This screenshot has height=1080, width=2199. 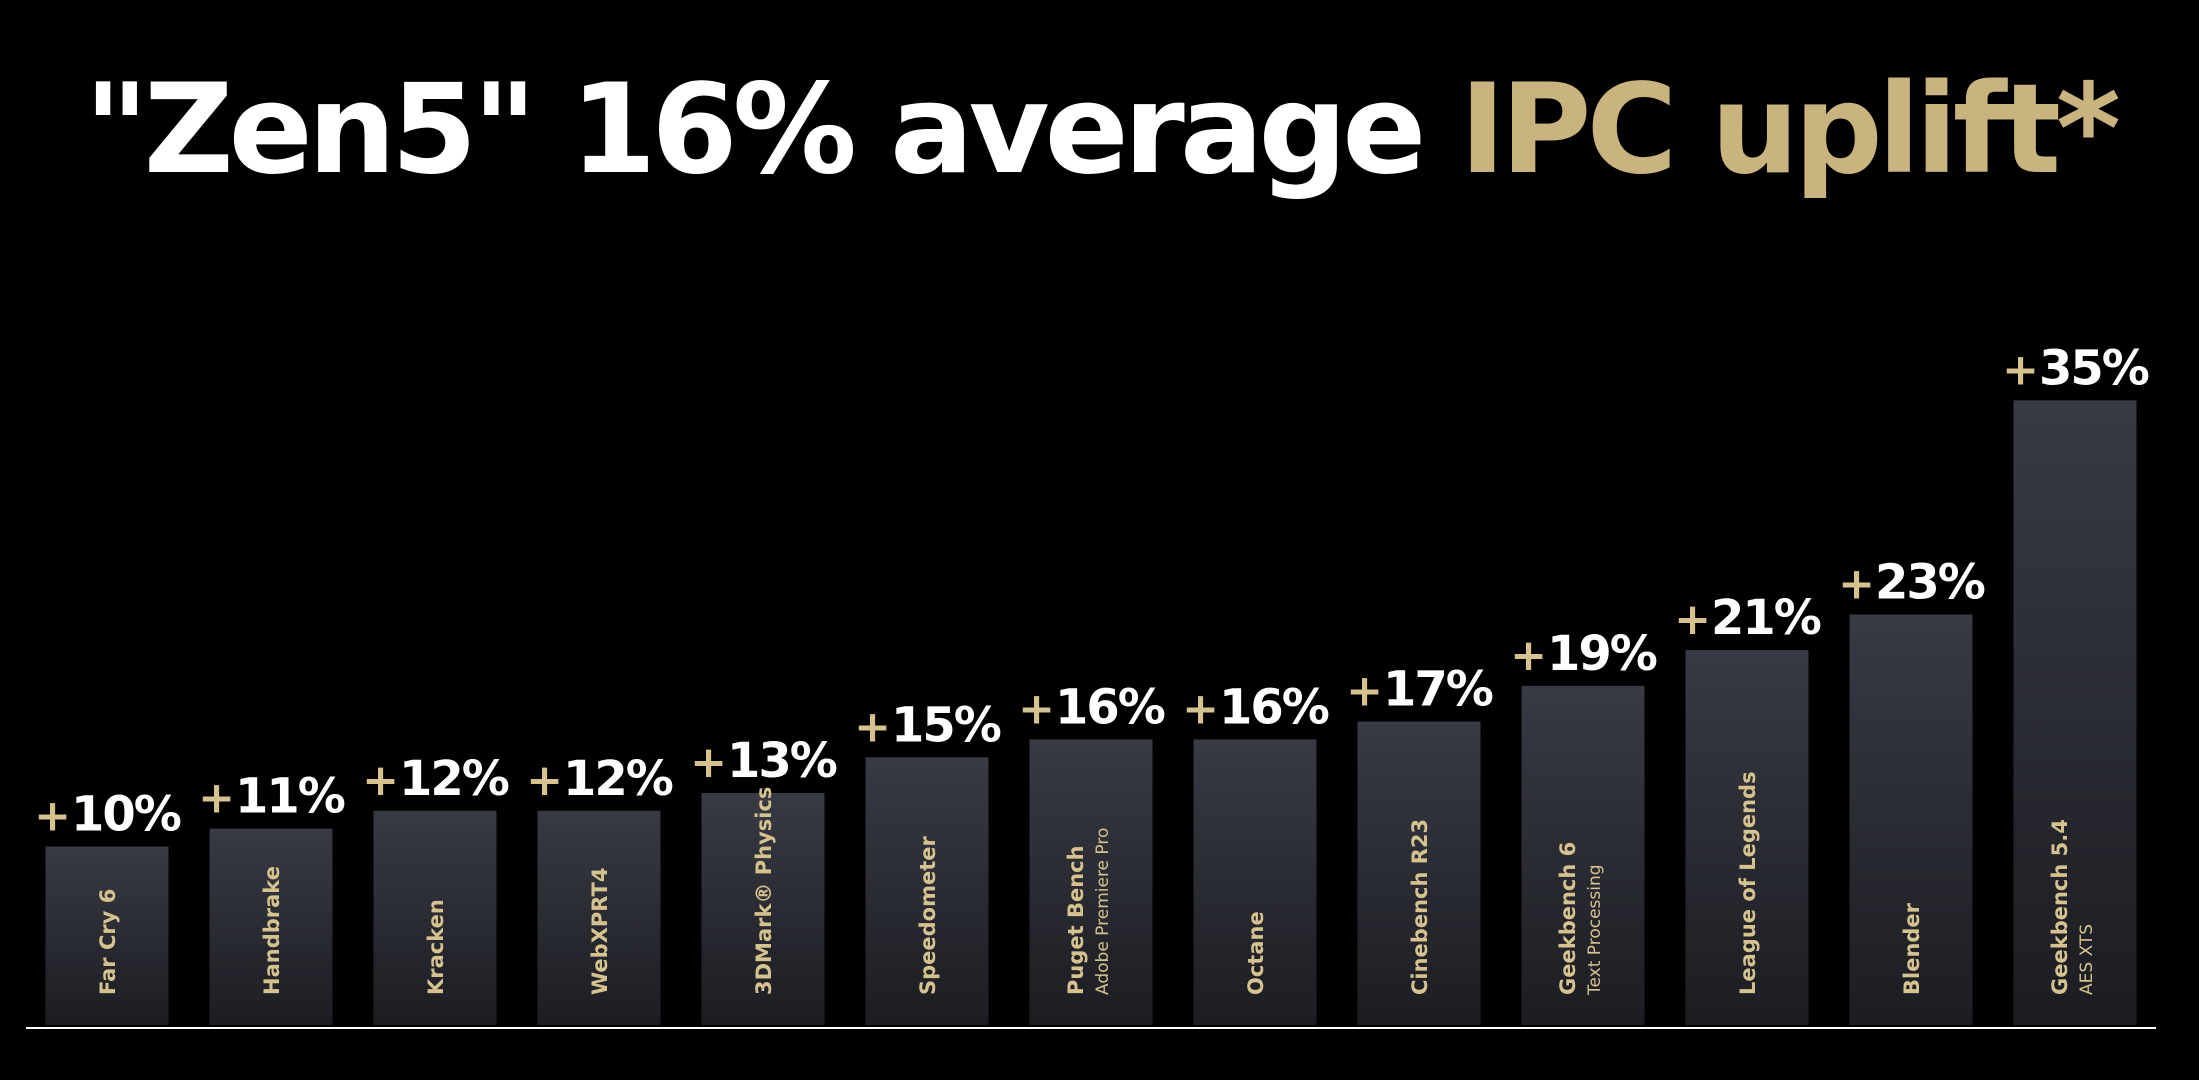 I want to click on category-label-4: WebXPRT4, so click(x=600, y=931).